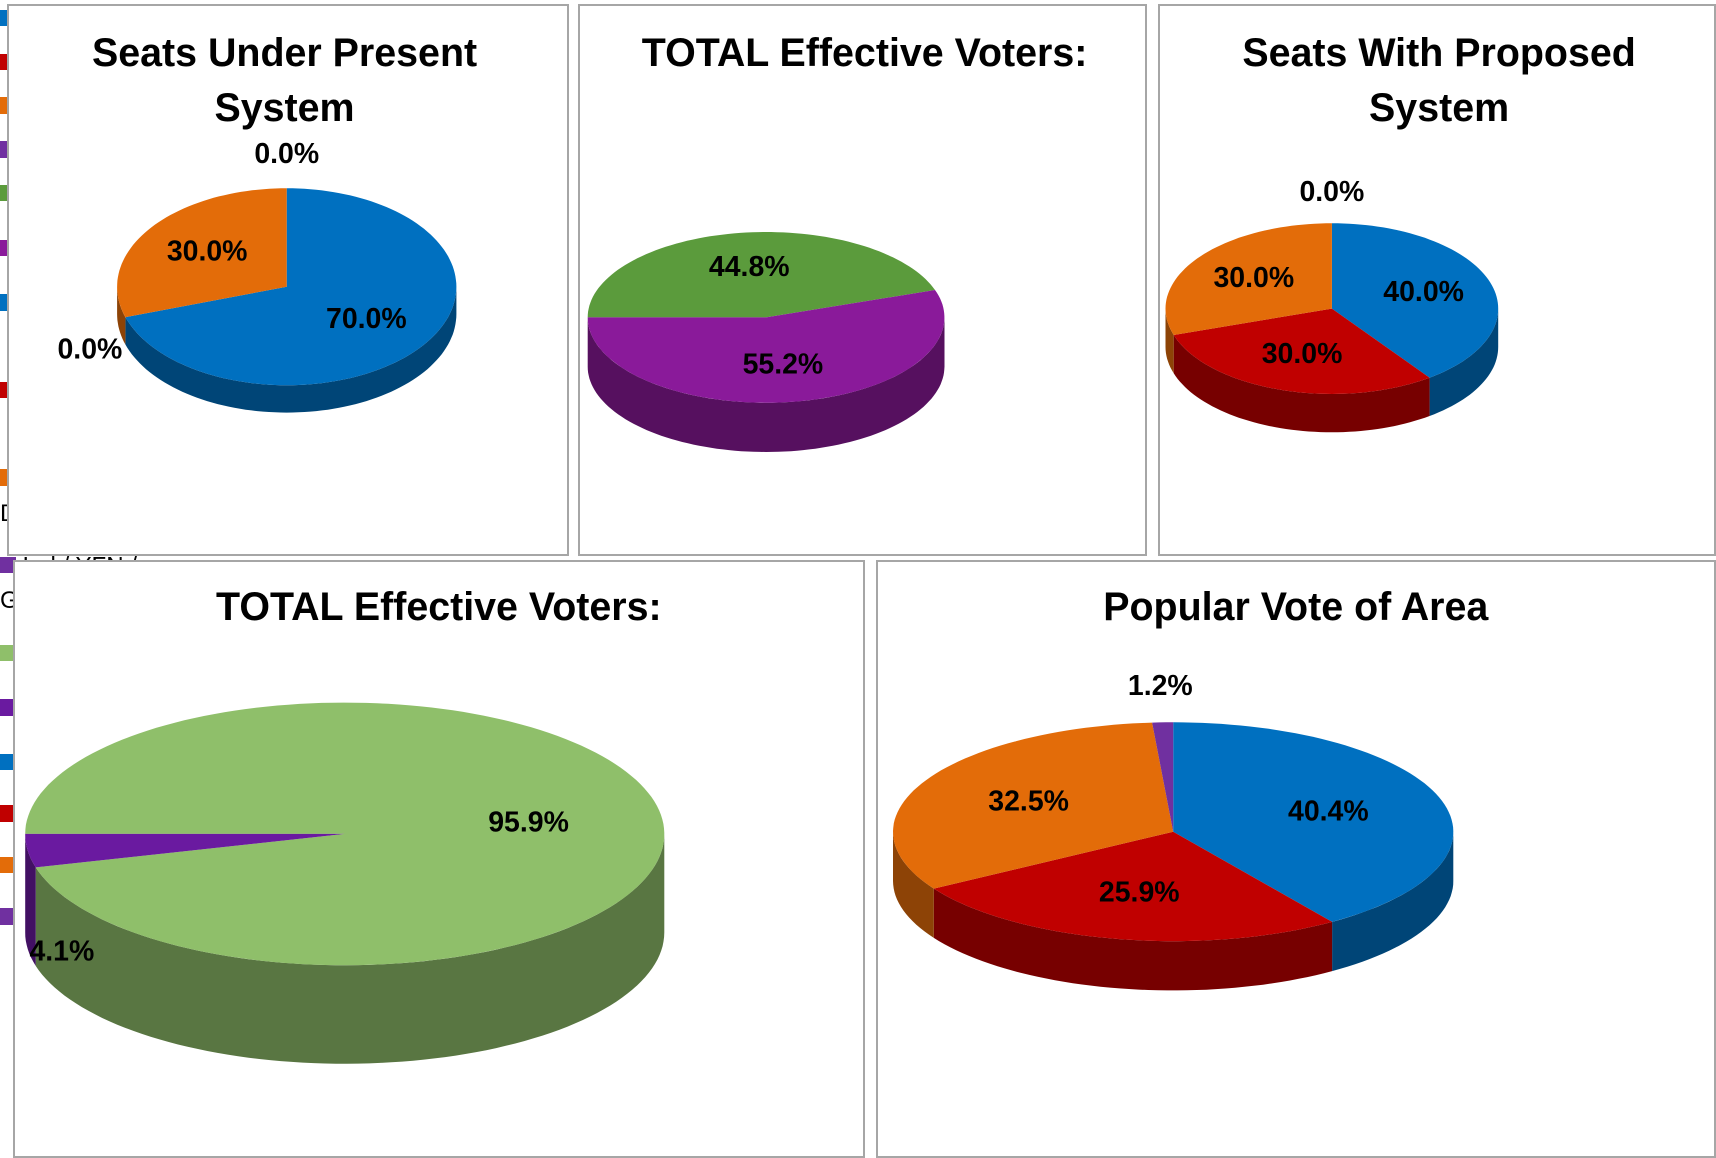 This screenshot has height=1158, width=1716. What do you see at coordinates (1160, 686) in the screenshot?
I see `data-label: 1.2%` at bounding box center [1160, 686].